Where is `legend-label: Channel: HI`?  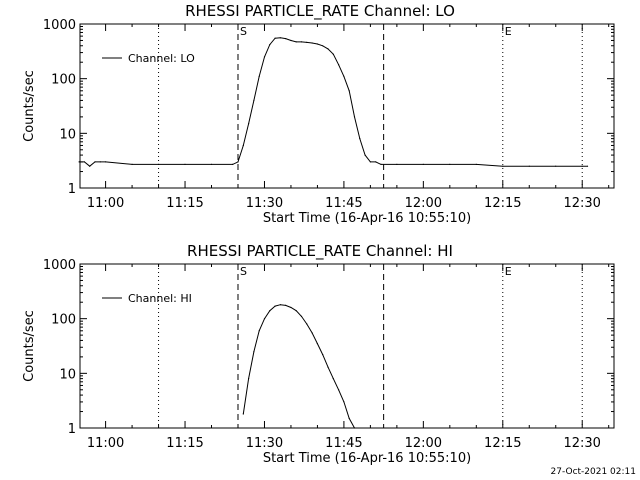 legend-label: Channel: HI is located at coordinates (160, 298).